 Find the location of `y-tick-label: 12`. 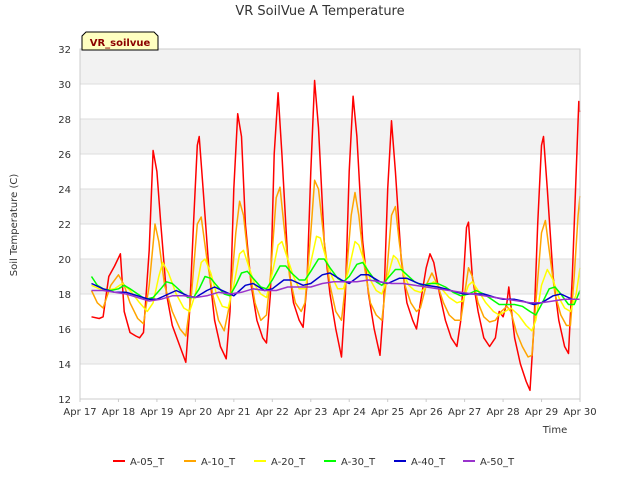

y-tick-label: 12 is located at coordinates (64, 400).